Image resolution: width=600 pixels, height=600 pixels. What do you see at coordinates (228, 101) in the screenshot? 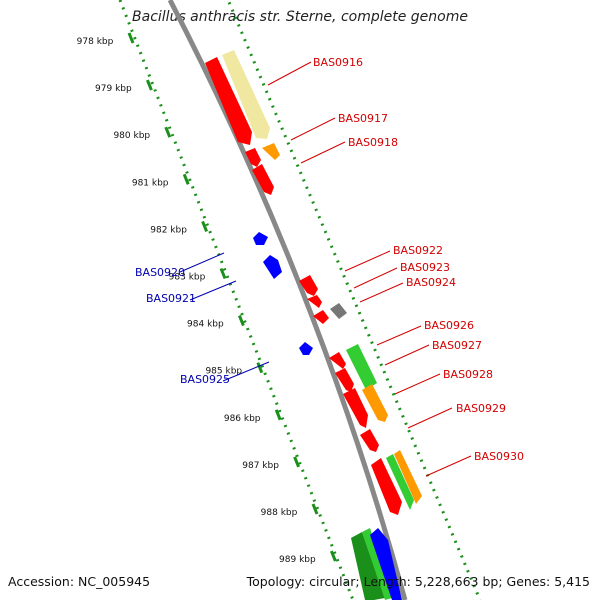
I see `gene-feature-bas0916` at bounding box center [228, 101].